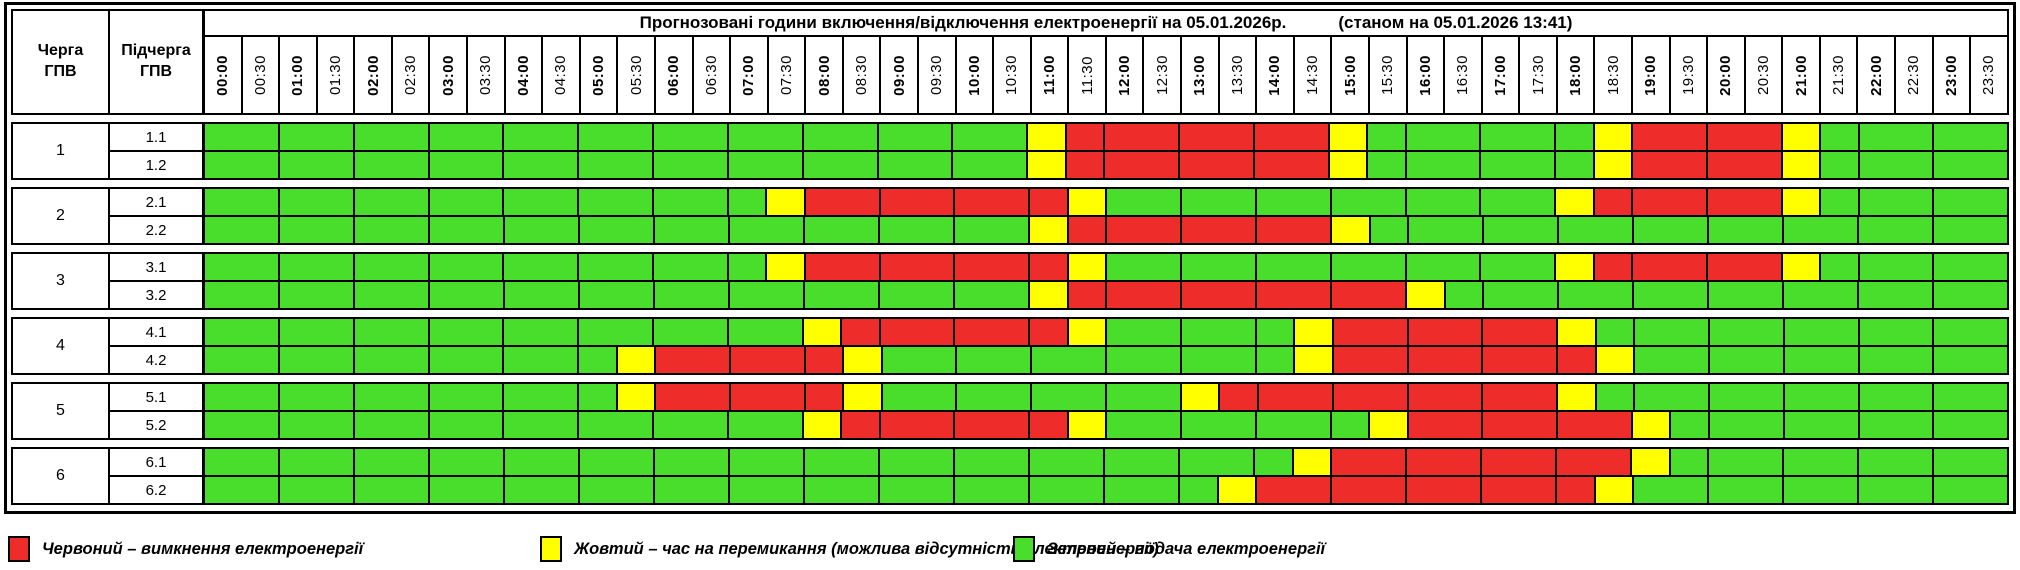  What do you see at coordinates (60, 62) in the screenshot?
I see `queue-column-title: Черга ГПВ` at bounding box center [60, 62].